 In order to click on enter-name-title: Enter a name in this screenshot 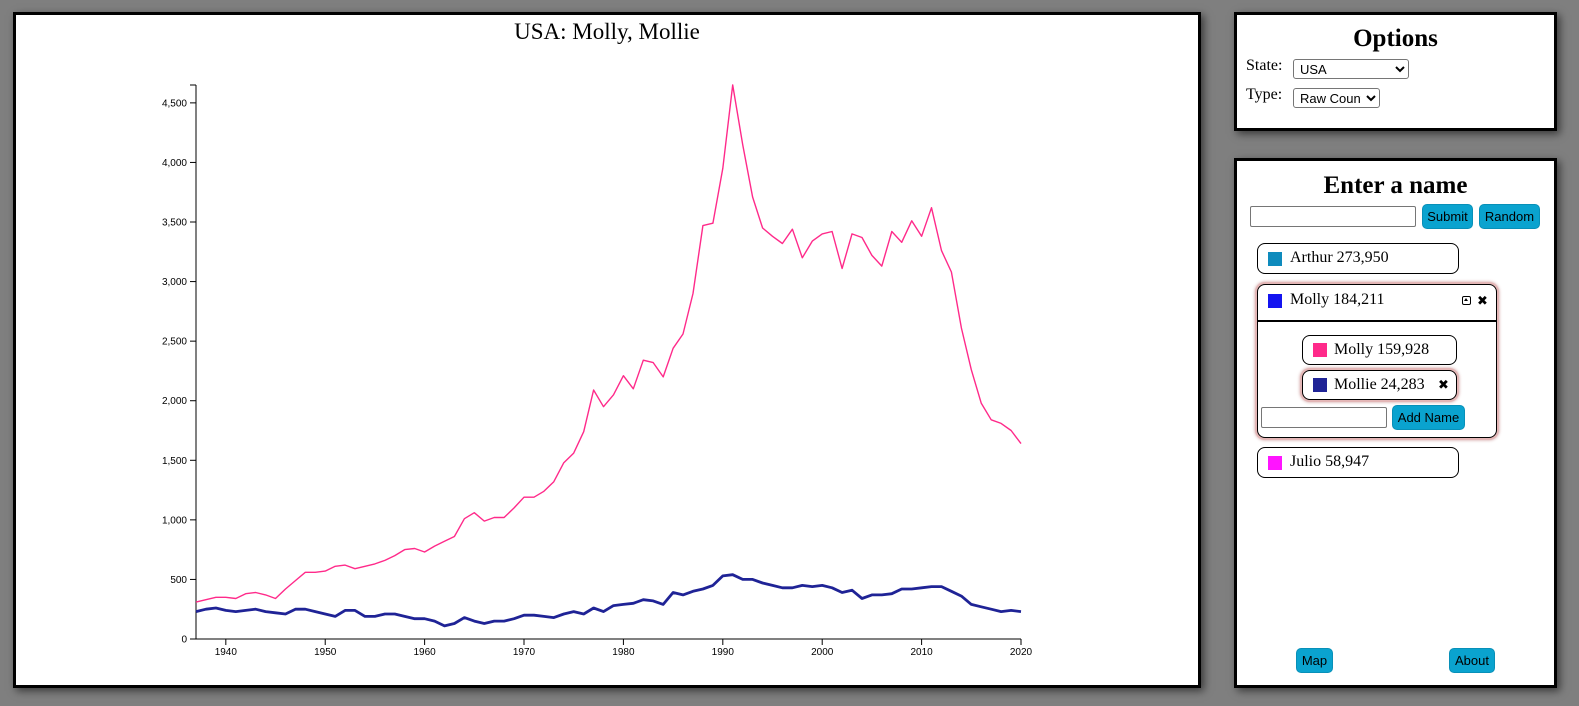, I will do `click(1395, 185)`.